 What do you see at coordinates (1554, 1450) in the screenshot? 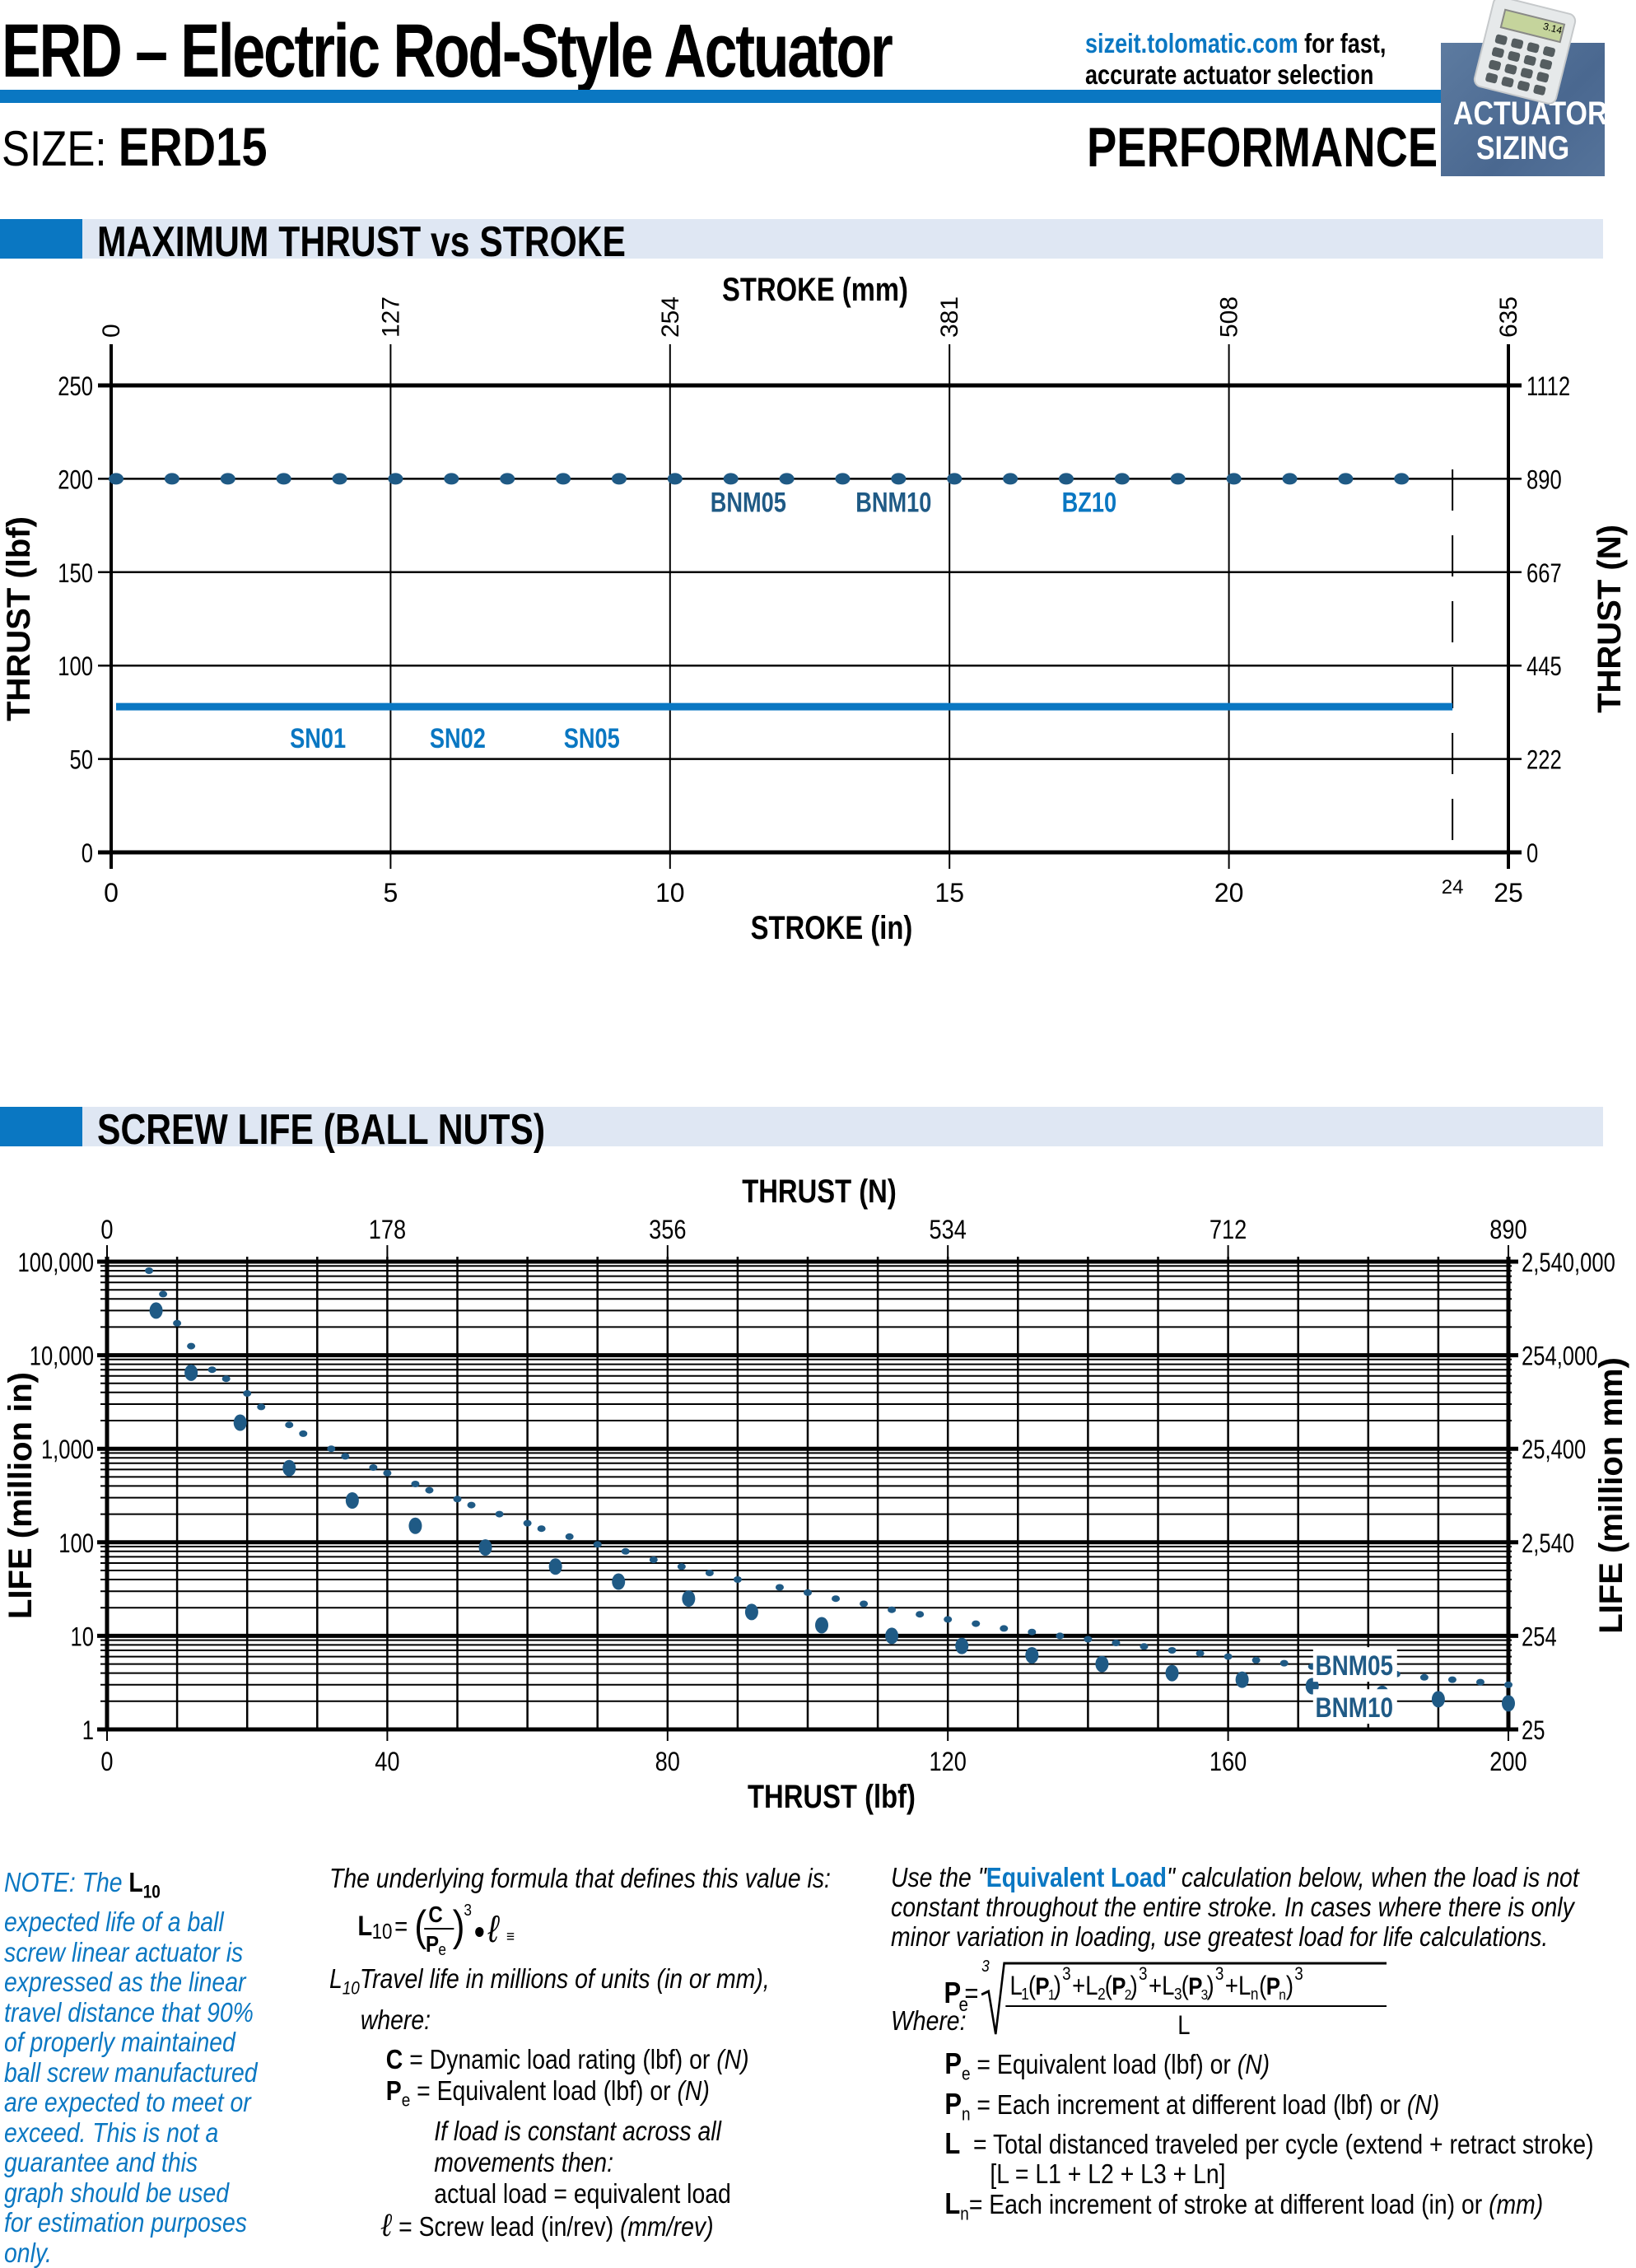
I see `y-right-tick-label: 25,400` at bounding box center [1554, 1450].